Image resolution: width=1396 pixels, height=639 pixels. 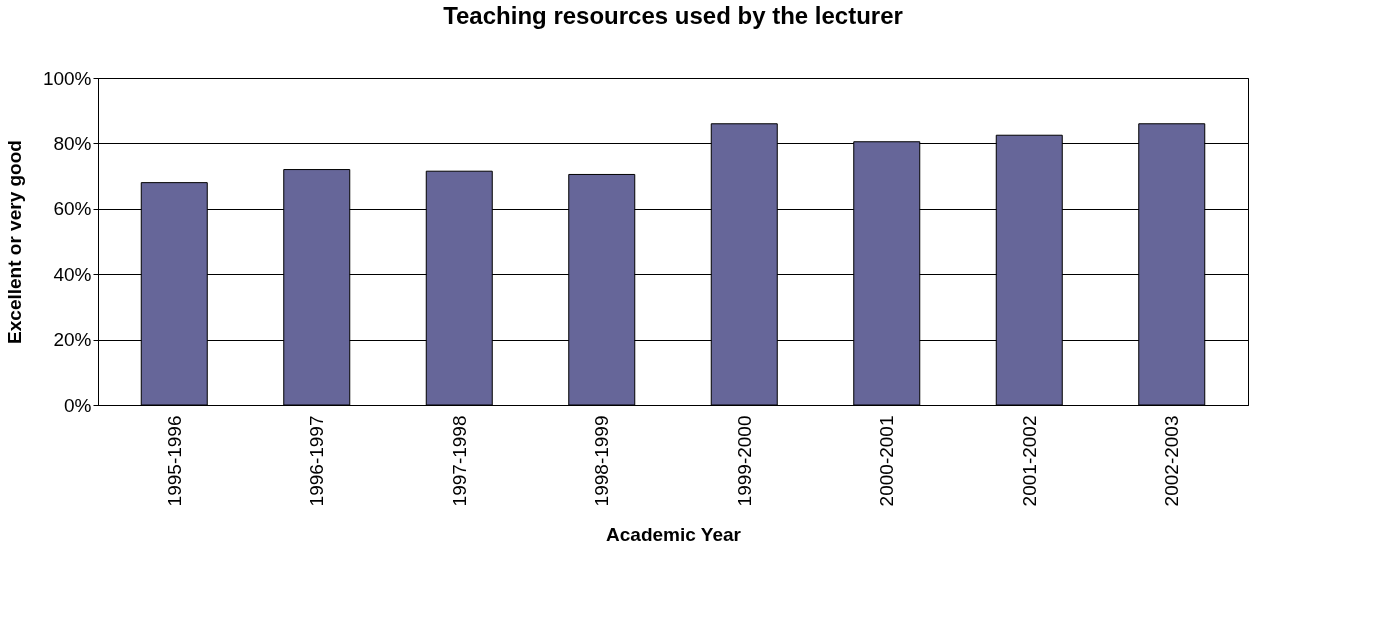 What do you see at coordinates (72, 340) in the screenshot?
I see `y-tick-label: 20%` at bounding box center [72, 340].